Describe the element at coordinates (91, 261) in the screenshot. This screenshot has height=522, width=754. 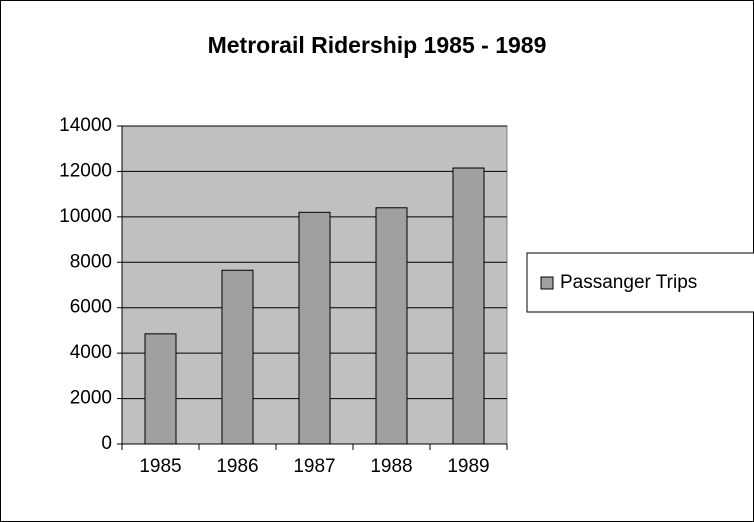
I see `y-tick-label: 8000` at that location.